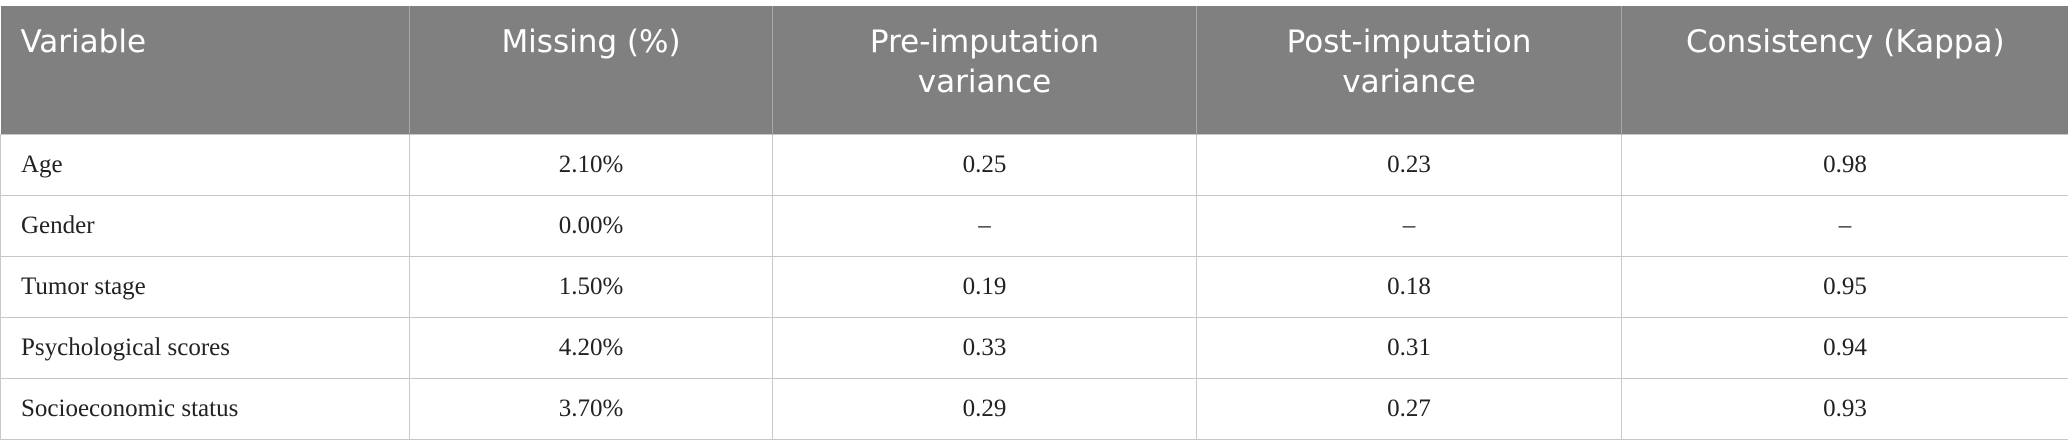 The width and height of the screenshot is (2068, 446). Describe the element at coordinates (591, 42) in the screenshot. I see `header-text: Missing (%)` at that location.